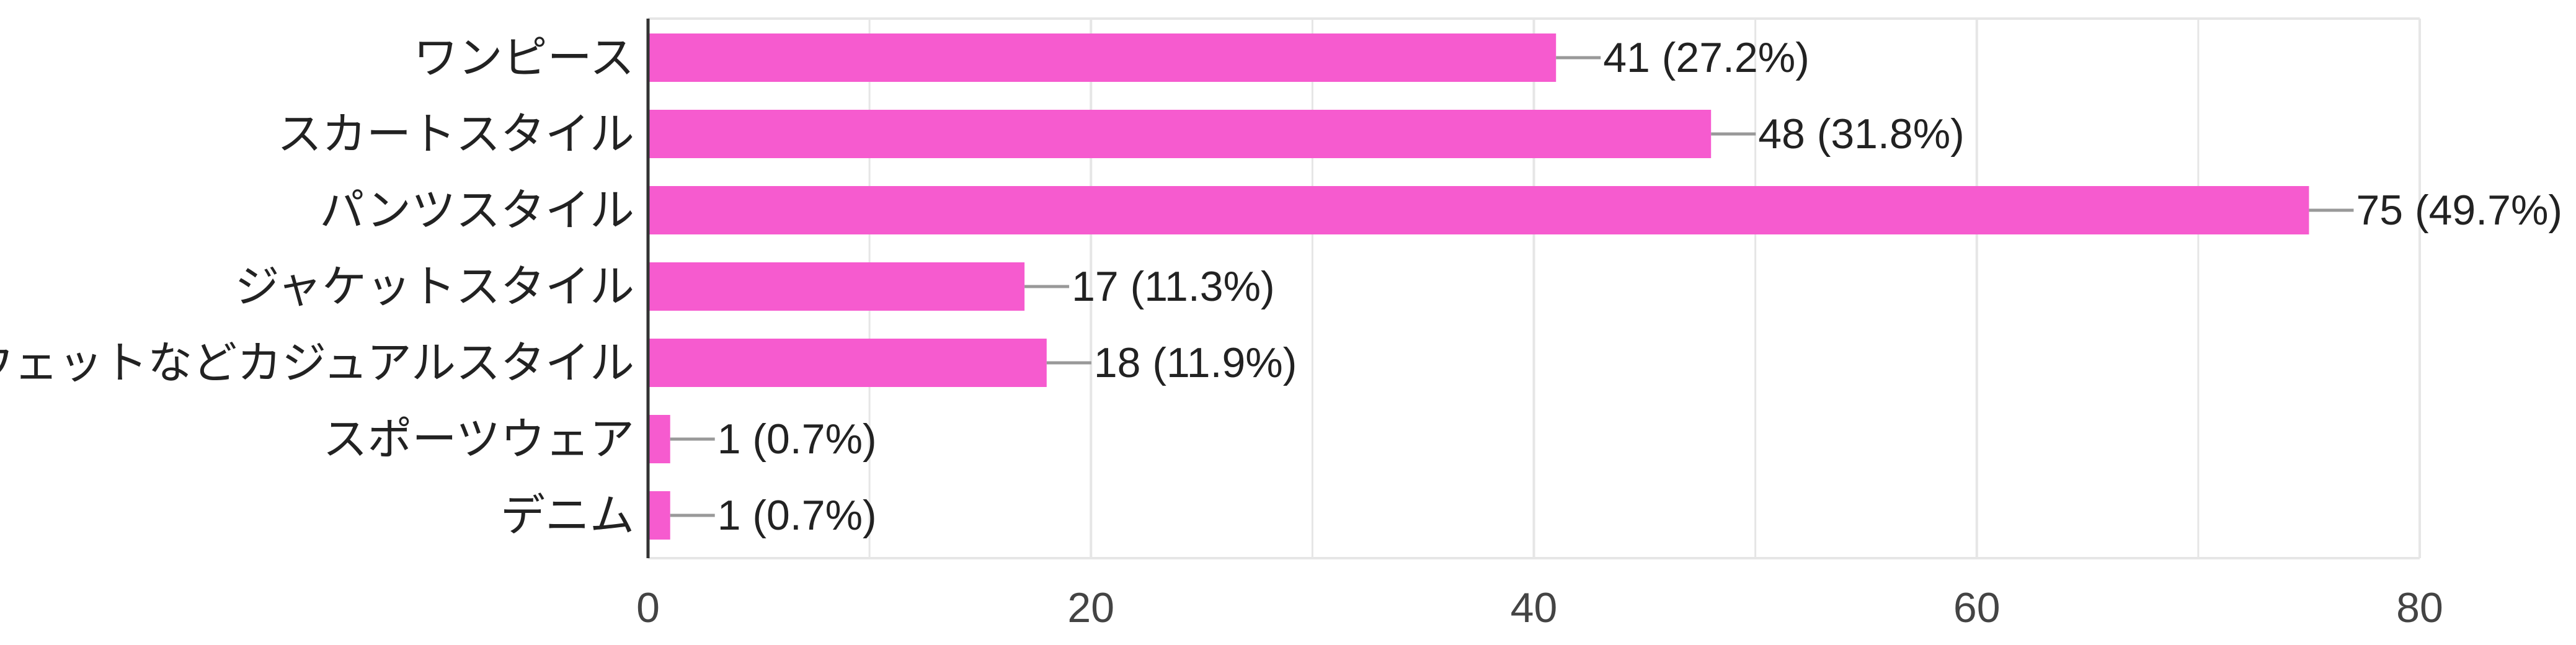 This screenshot has width=2576, height=645. What do you see at coordinates (317, 363) in the screenshot?
I see `category-label: スウェットなどカジュアルスタイル` at bounding box center [317, 363].